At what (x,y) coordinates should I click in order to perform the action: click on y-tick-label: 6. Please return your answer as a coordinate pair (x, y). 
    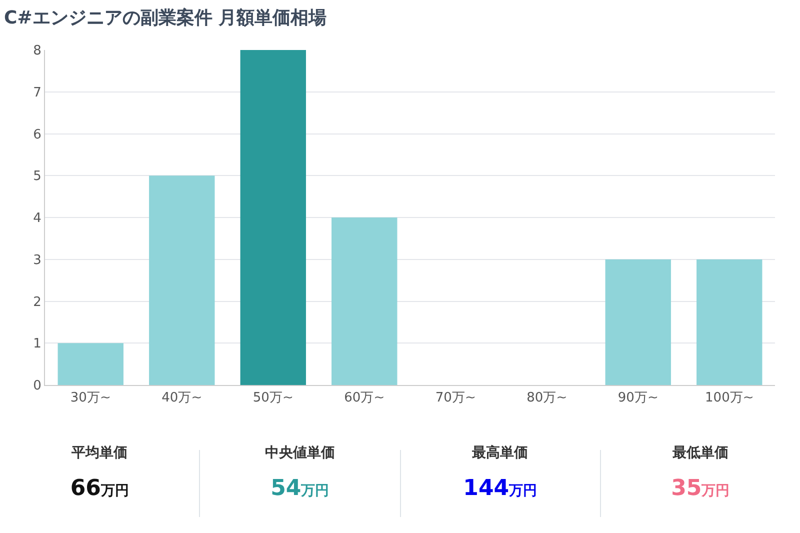
    Looking at the image, I should click on (37, 134).